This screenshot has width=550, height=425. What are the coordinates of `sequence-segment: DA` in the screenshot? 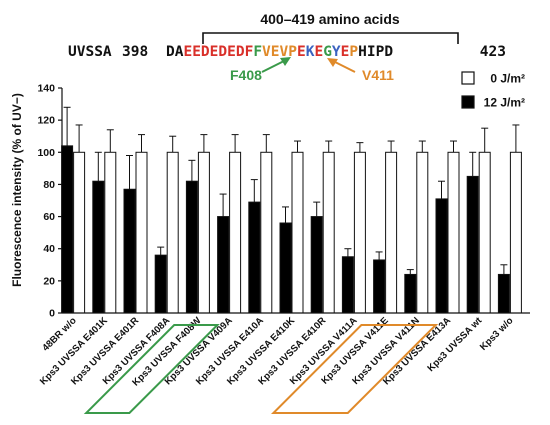 It's located at (175, 52).